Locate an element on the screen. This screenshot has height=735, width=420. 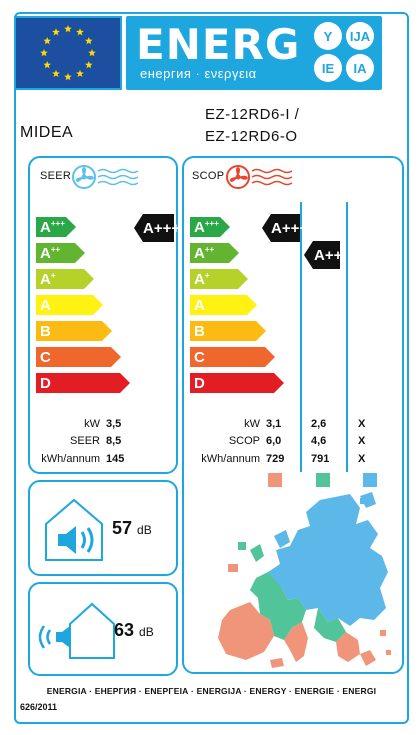
seer-row-value: 145 is located at coordinates (115, 459).